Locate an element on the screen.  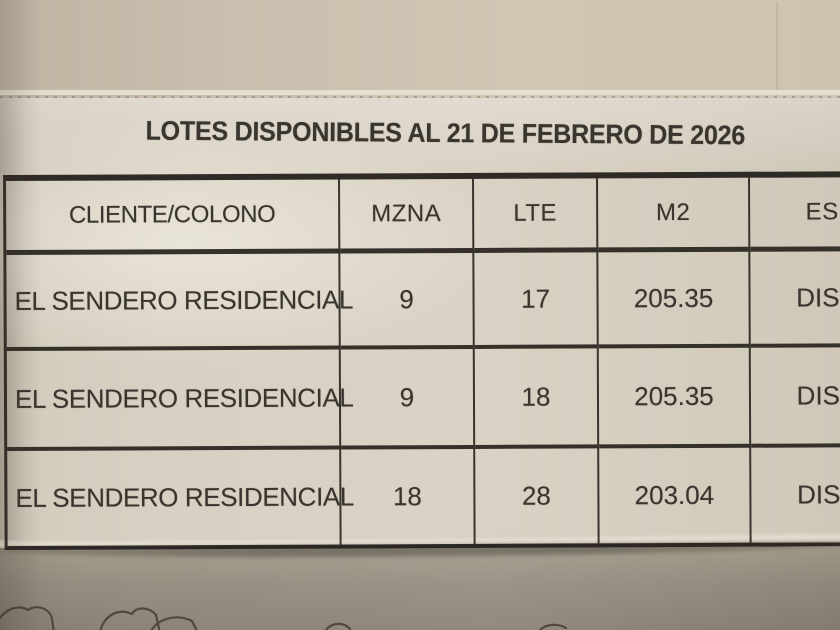
doodle-blob-left is located at coordinates (27, 618).